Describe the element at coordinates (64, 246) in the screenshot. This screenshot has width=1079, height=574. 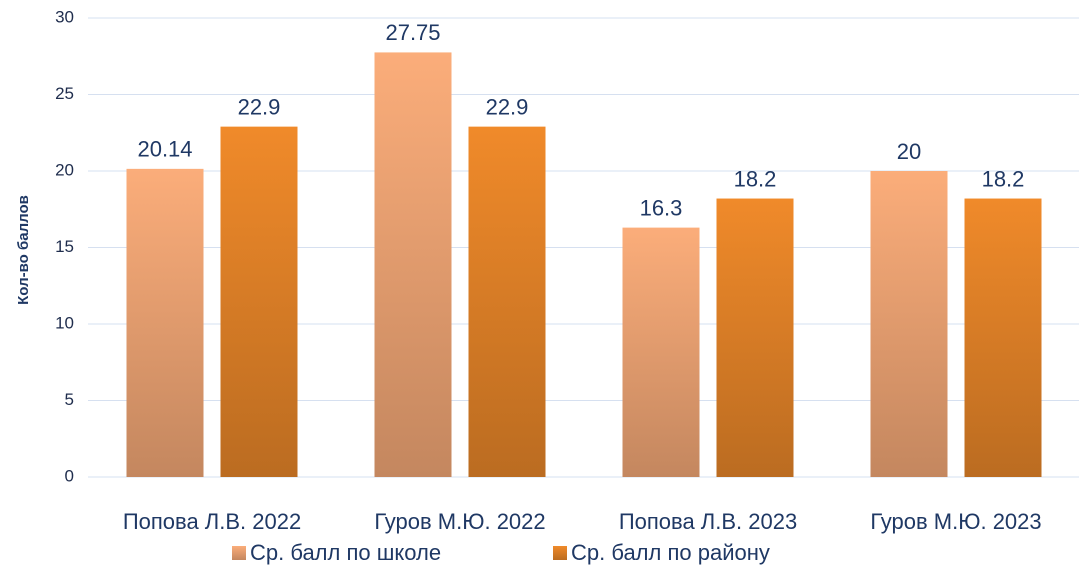
I see `y-tick-label: 15` at that location.